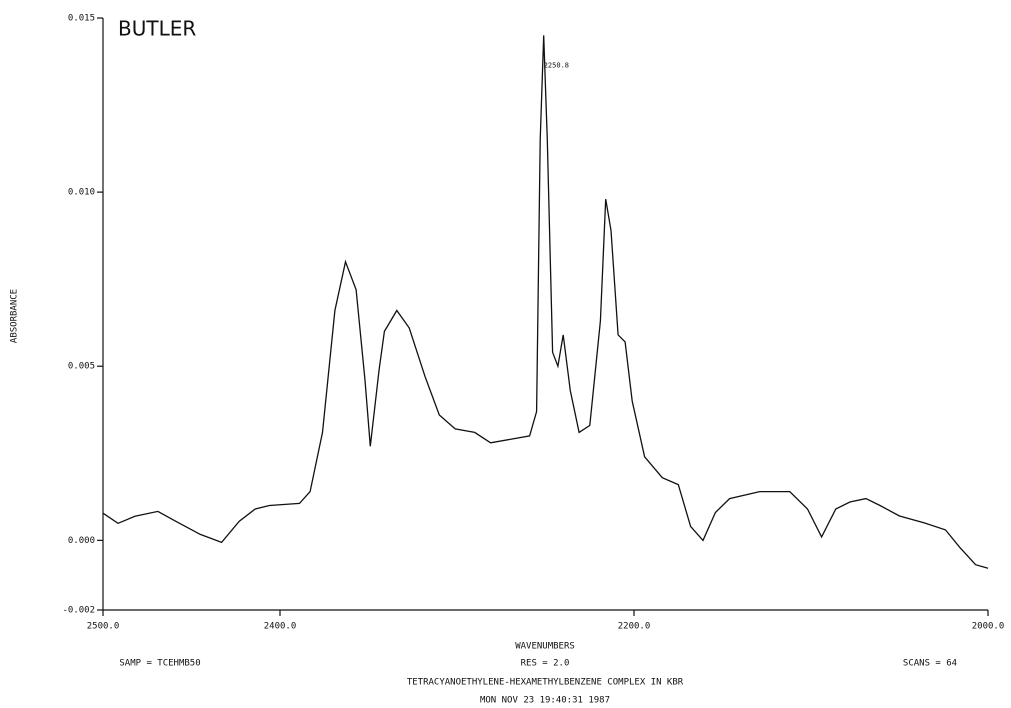  What do you see at coordinates (556, 65) in the screenshot?
I see `peak-annotation: 2250.8` at bounding box center [556, 65].